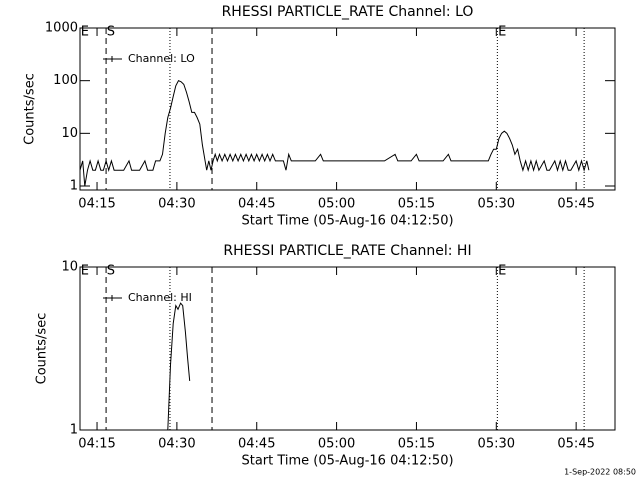 This screenshot has width=640, height=480. What do you see at coordinates (160, 297) in the screenshot?
I see `legend-label: Channel: HI` at bounding box center [160, 297].